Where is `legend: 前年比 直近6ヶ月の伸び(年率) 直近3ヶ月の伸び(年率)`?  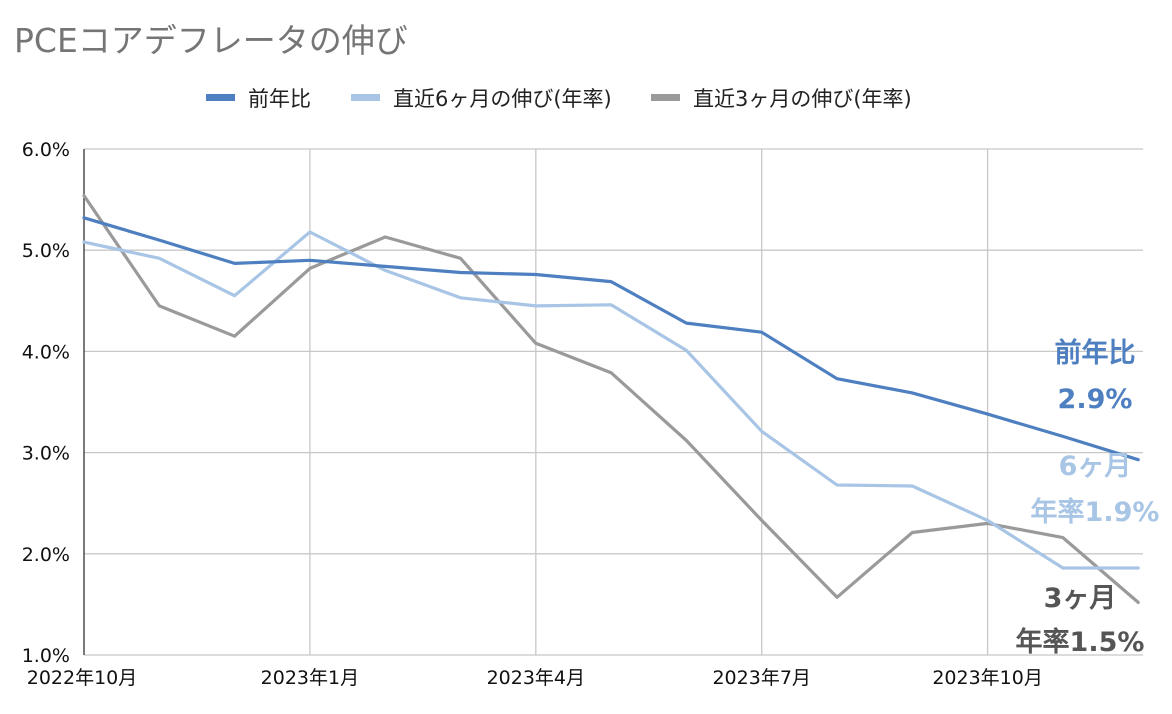
legend: 前年比 直近6ヶ月の伸び(年率) 直近3ヶ月の伸び(年率) is located at coordinates (559, 99).